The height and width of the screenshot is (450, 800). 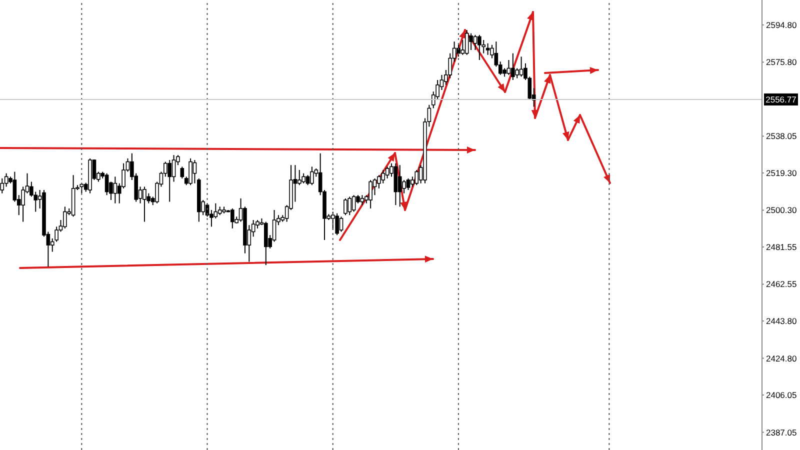 I want to click on y-tick-label: 2481.55, so click(x=781, y=247).